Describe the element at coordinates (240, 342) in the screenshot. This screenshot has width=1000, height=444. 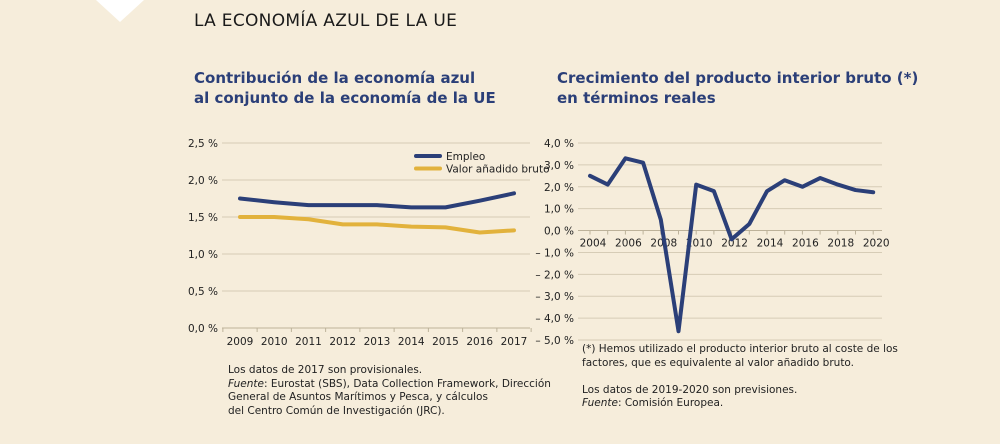
I see `x-tick-label: 2009` at that location.